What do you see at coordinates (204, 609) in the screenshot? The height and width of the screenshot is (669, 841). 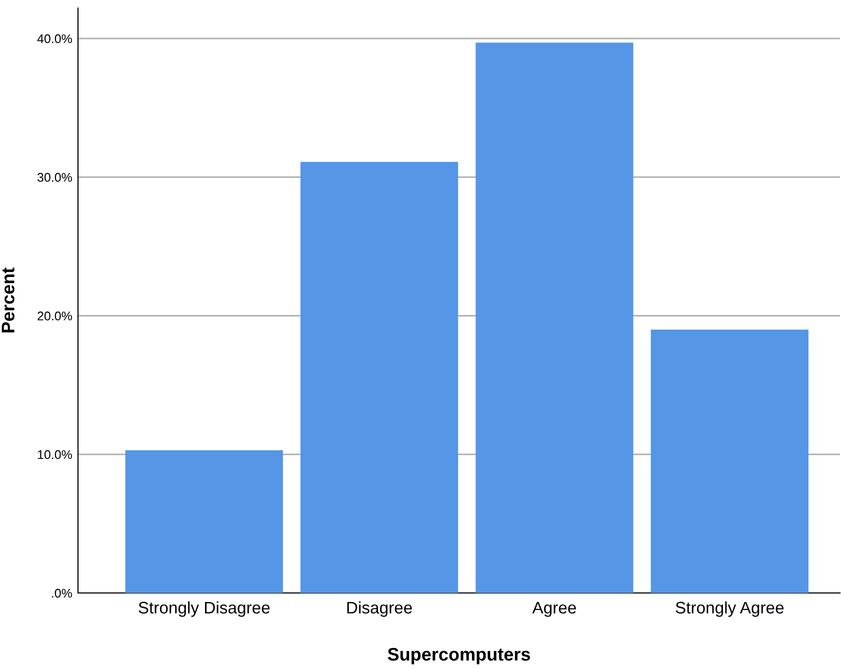 I see `x-tick-label: Strongly Disagree` at bounding box center [204, 609].